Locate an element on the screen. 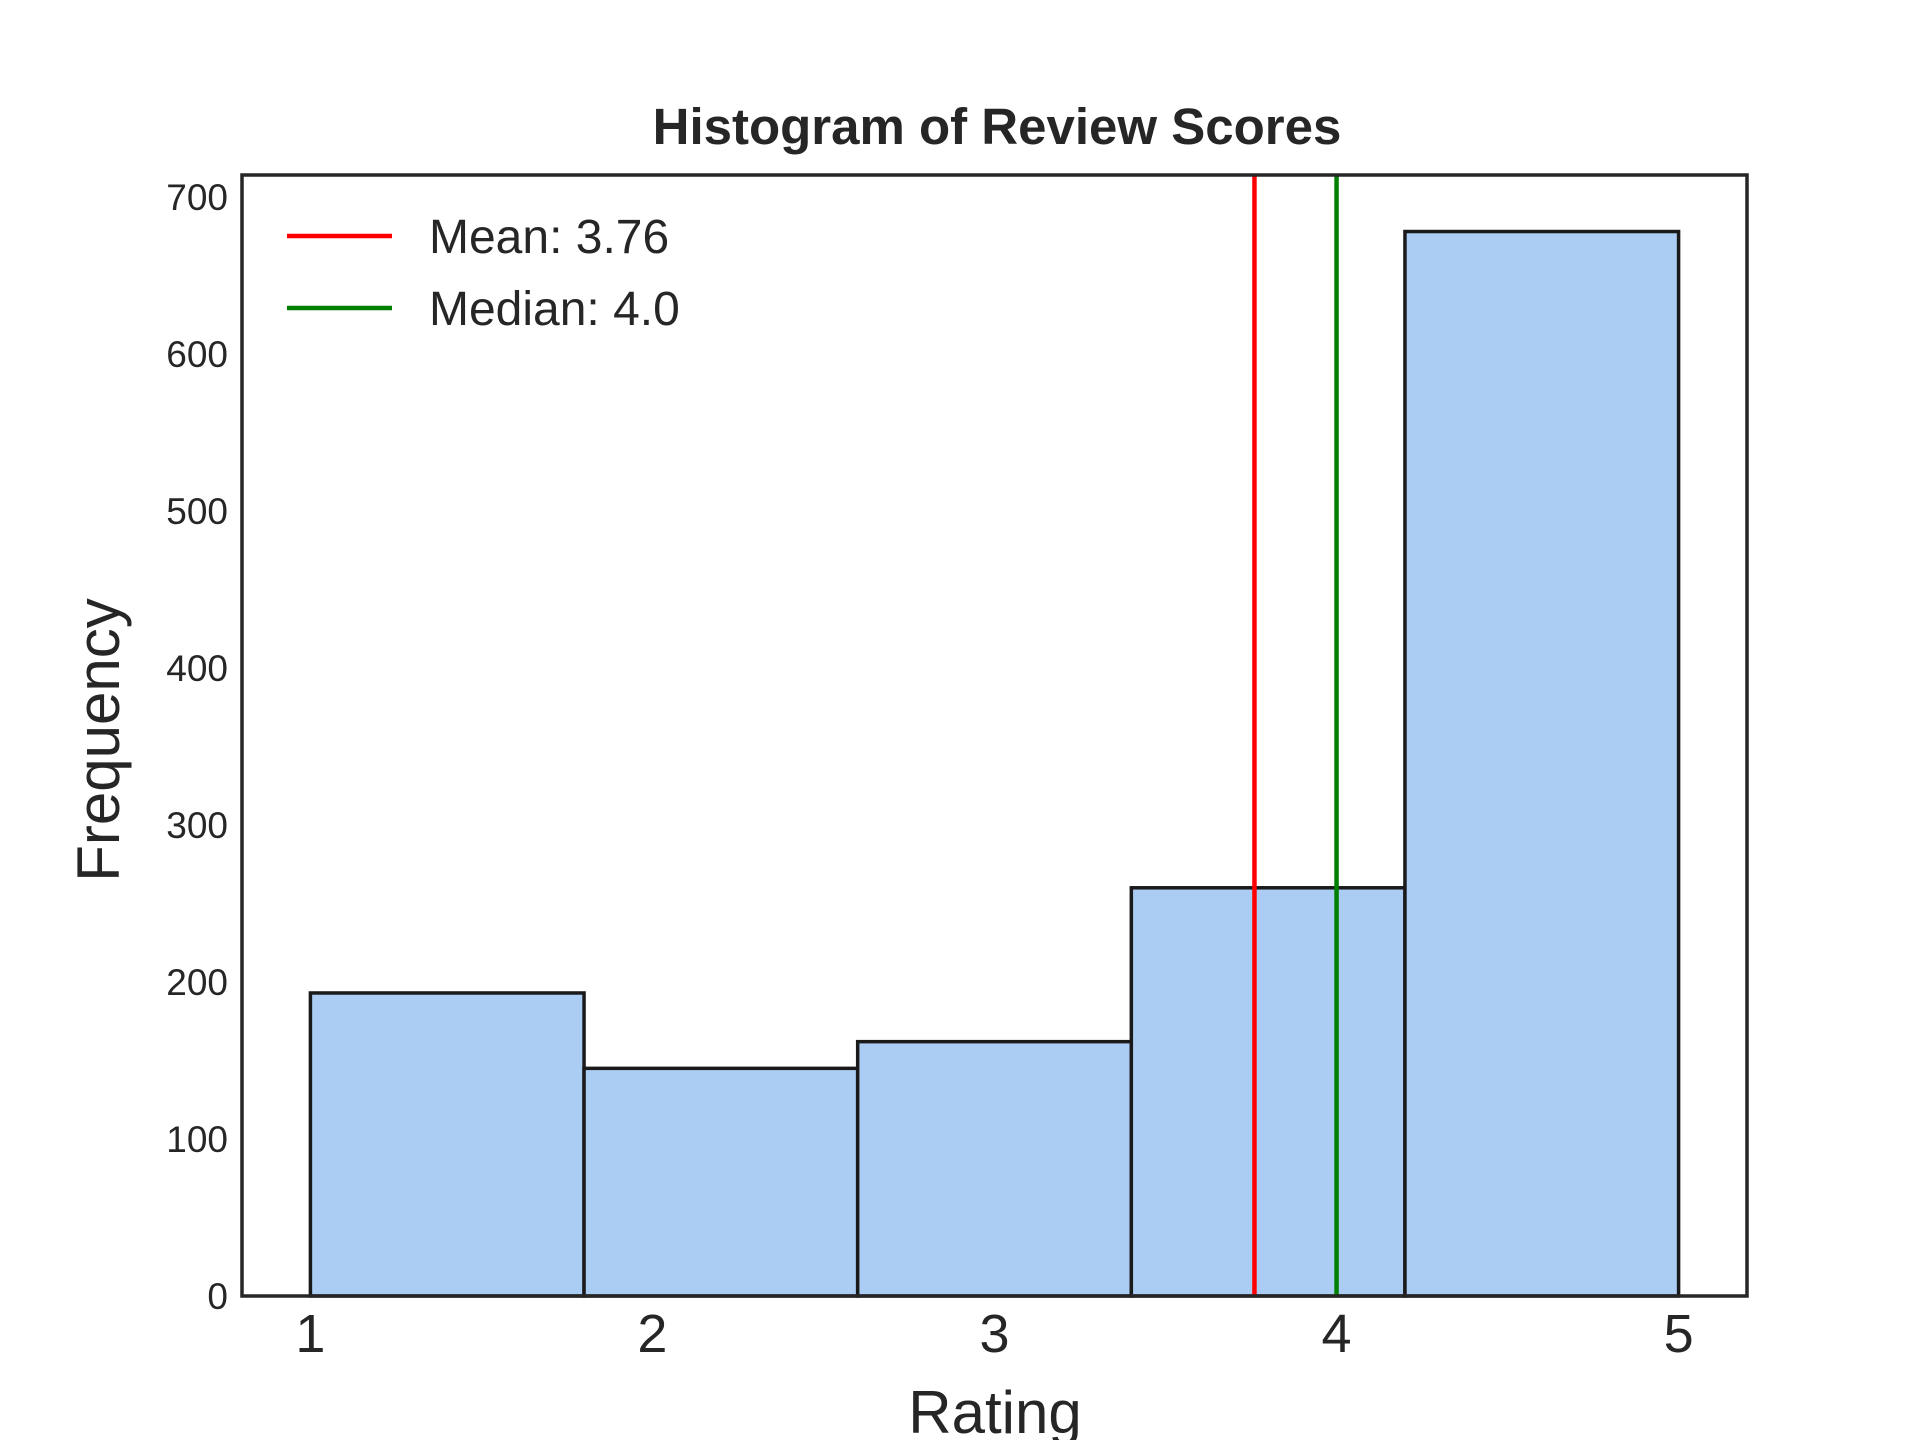 The height and width of the screenshot is (1440, 1920). y-tick-label: 500 is located at coordinates (197, 511).